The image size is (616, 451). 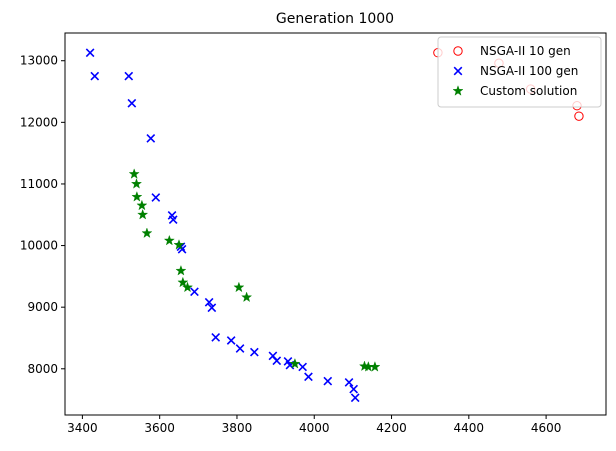 I want to click on legend-label-series-1: NSGA-II 10 gen, so click(x=525, y=51).